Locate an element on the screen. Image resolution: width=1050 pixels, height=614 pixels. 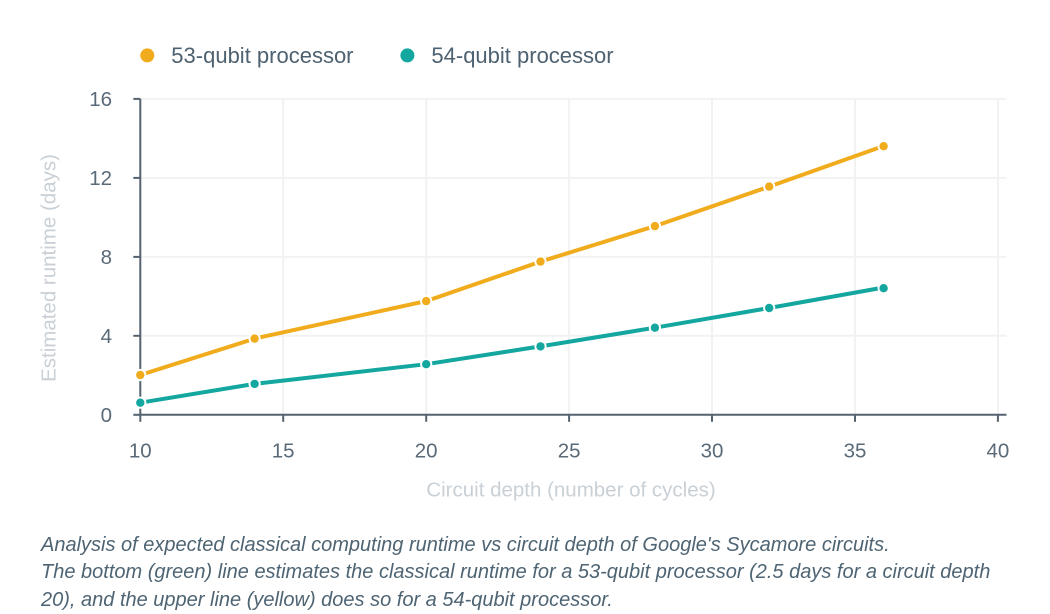
svg-text: 15 is located at coordinates (283, 450).